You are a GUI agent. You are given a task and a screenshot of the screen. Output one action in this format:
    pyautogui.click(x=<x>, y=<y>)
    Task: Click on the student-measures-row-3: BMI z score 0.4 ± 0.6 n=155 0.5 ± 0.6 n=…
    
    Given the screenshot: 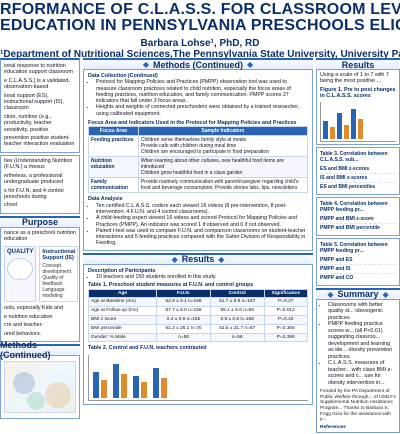 What is the action you would take?
    pyautogui.click(x=198, y=320)
    